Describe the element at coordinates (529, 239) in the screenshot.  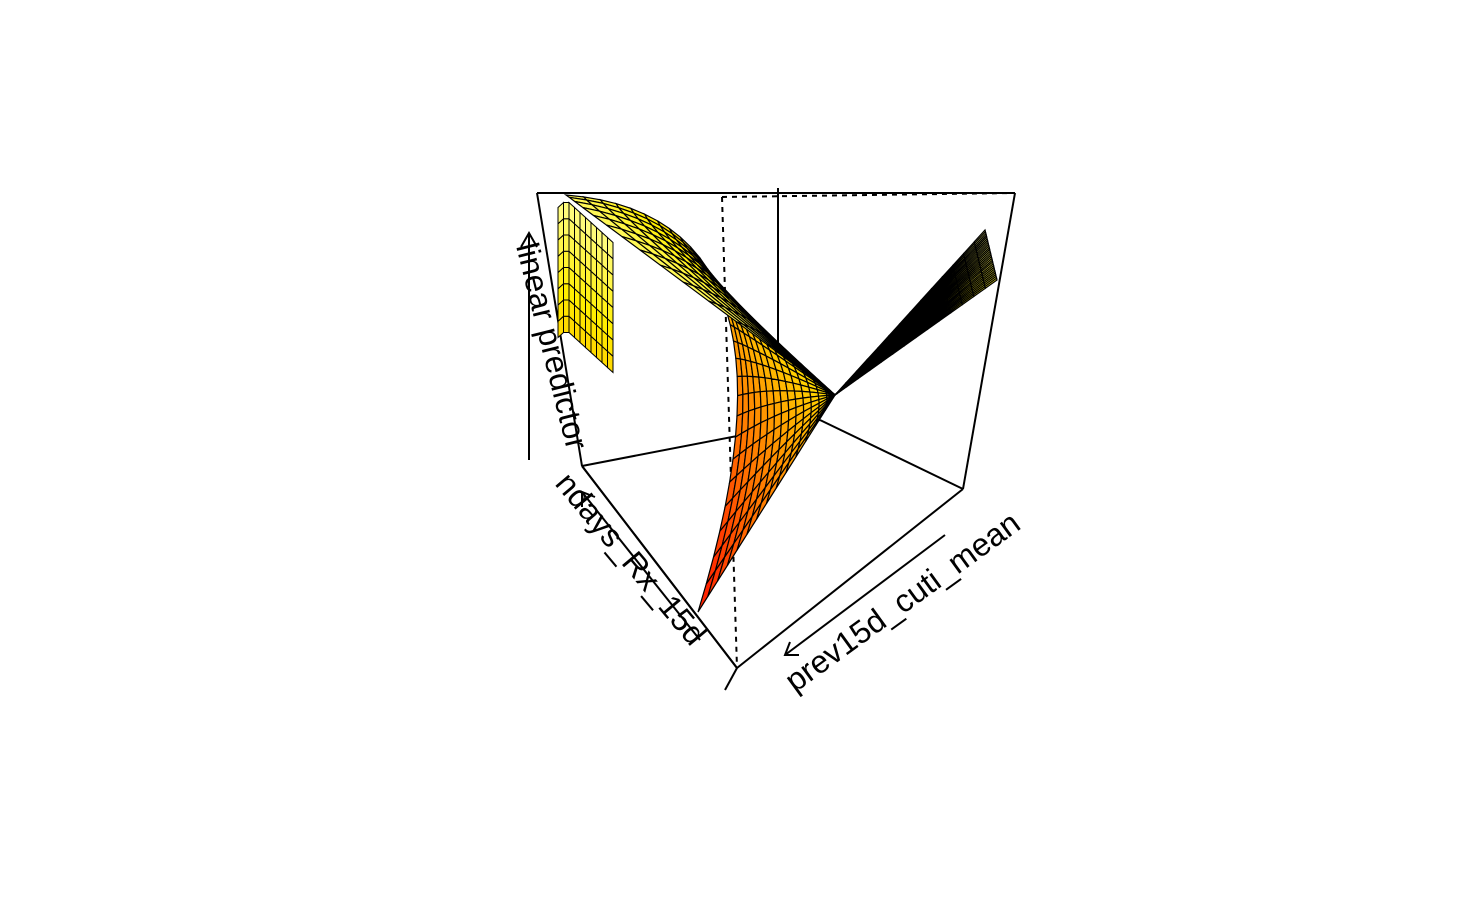
I see `z-axis-arrowhead` at that location.